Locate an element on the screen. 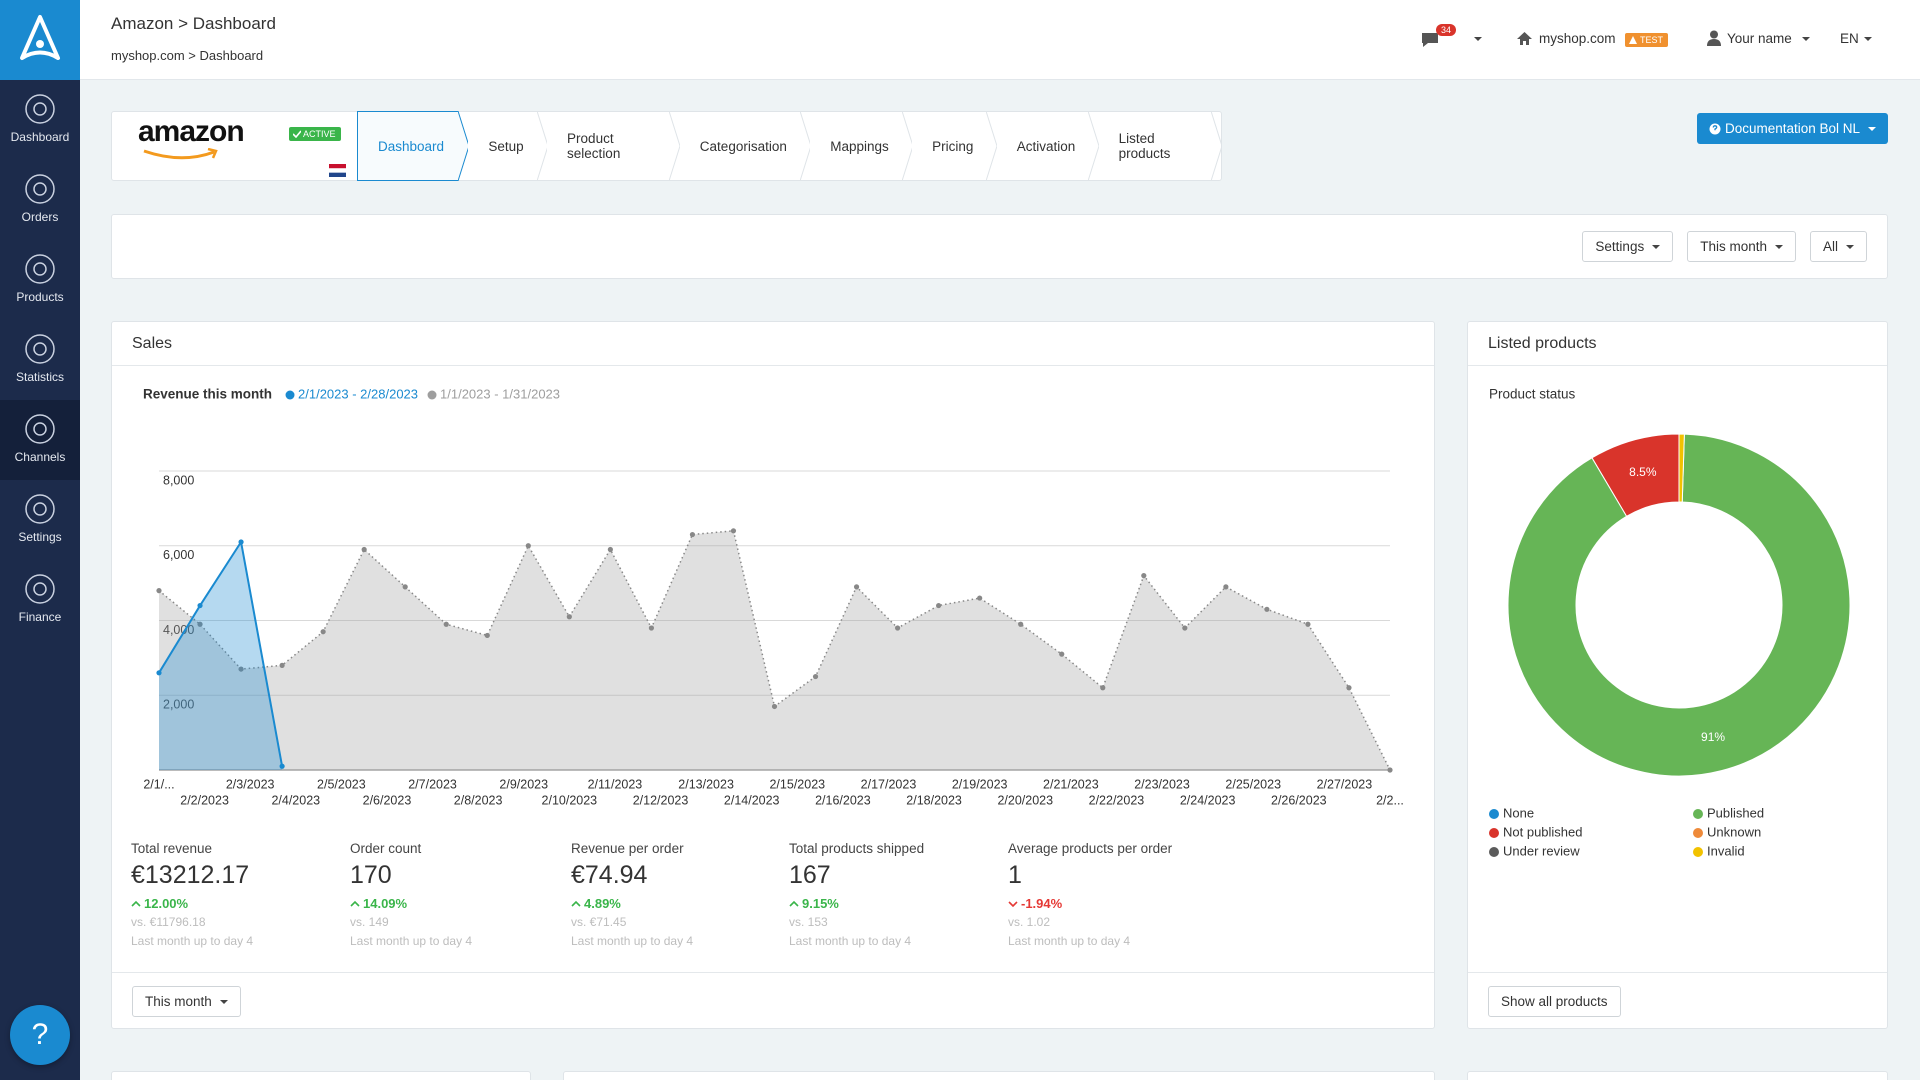  tab: Listed products is located at coordinates (1144, 146).